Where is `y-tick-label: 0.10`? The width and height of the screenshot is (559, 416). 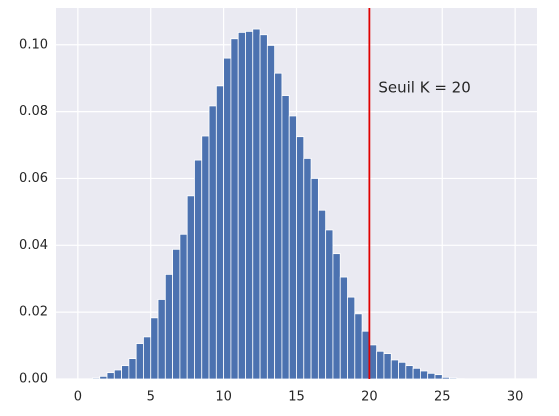
y-tick-label: 0.10 is located at coordinates (33, 44).